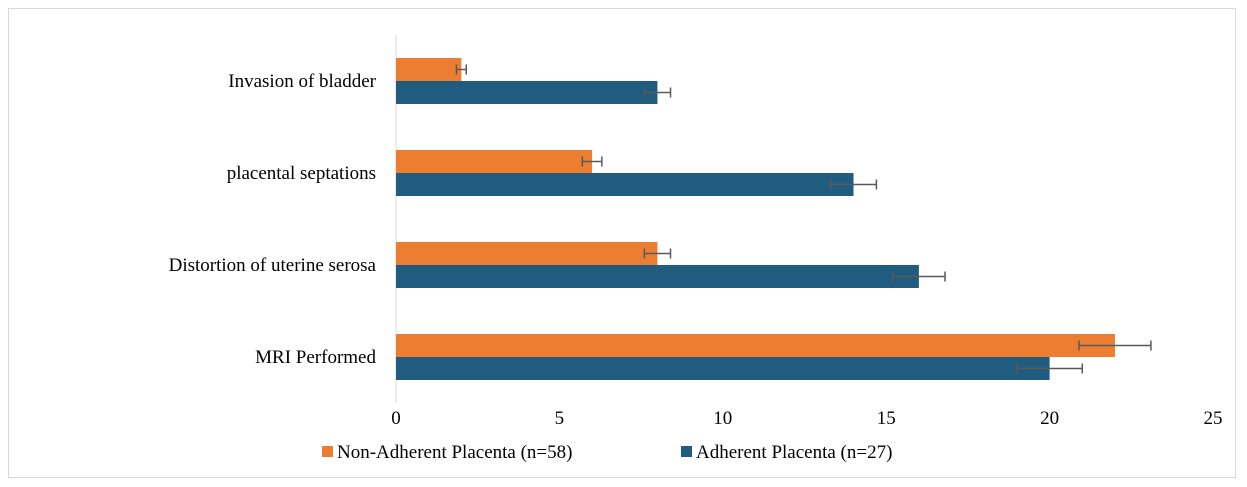 This screenshot has height=487, width=1247. I want to click on x-tick-label: 20, so click(1049, 418).